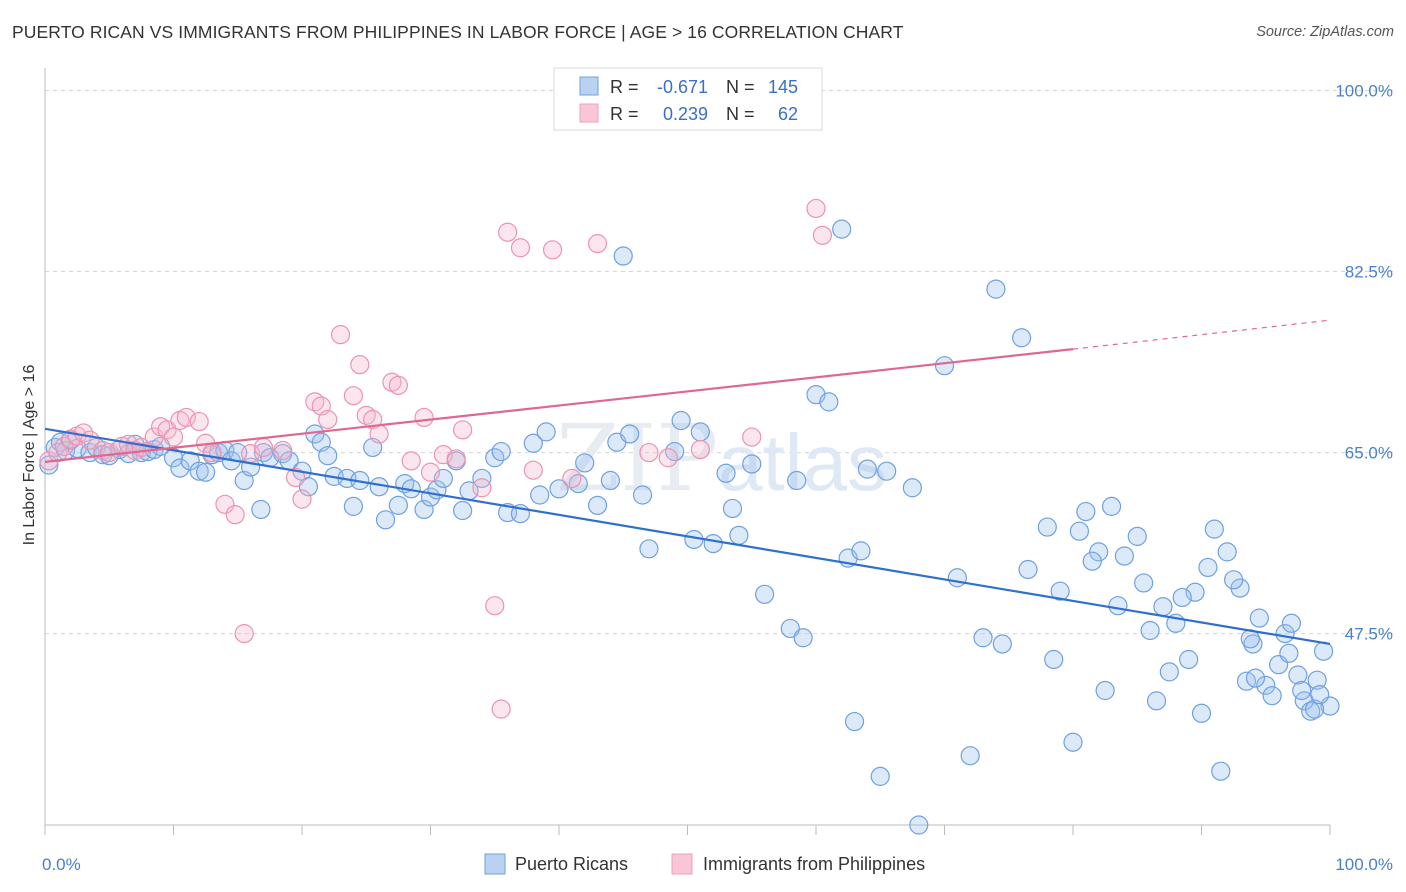 This screenshot has width=1406, height=892. What do you see at coordinates (1201, 334) in the screenshot?
I see `trend-line-philippines-extension` at bounding box center [1201, 334].